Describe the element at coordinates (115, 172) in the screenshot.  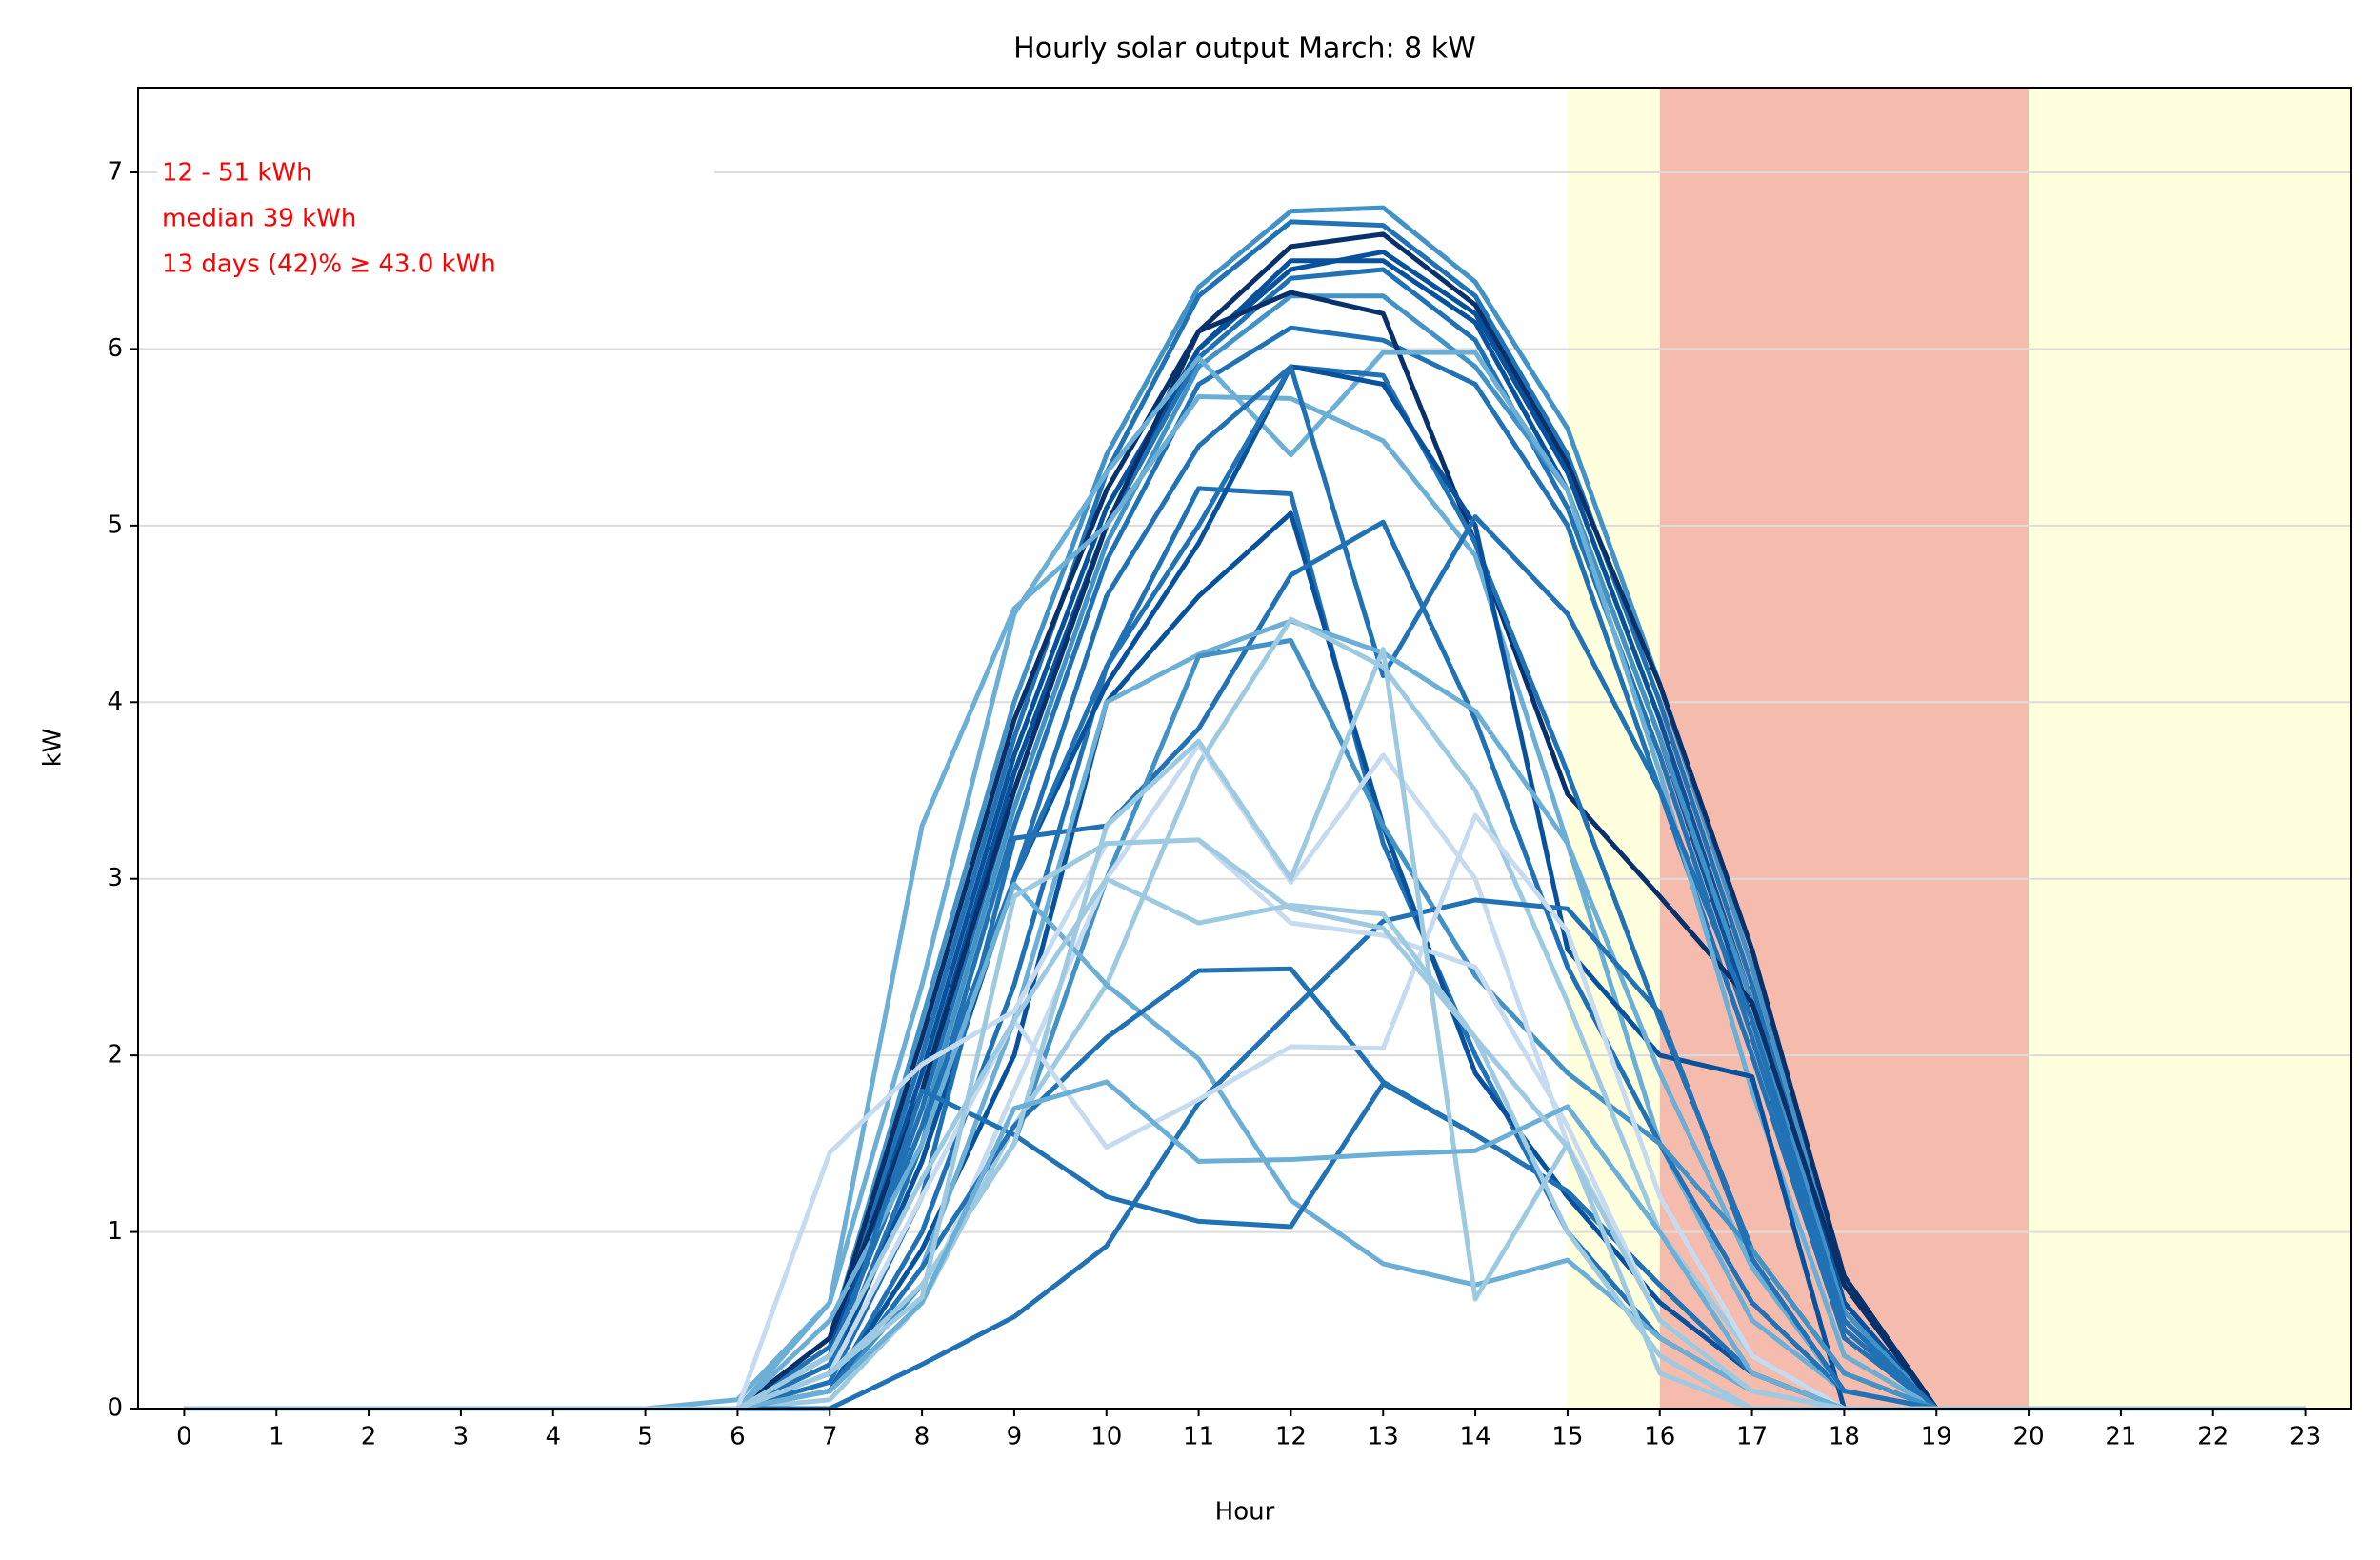
I see `y-tick-label: 7` at that location.